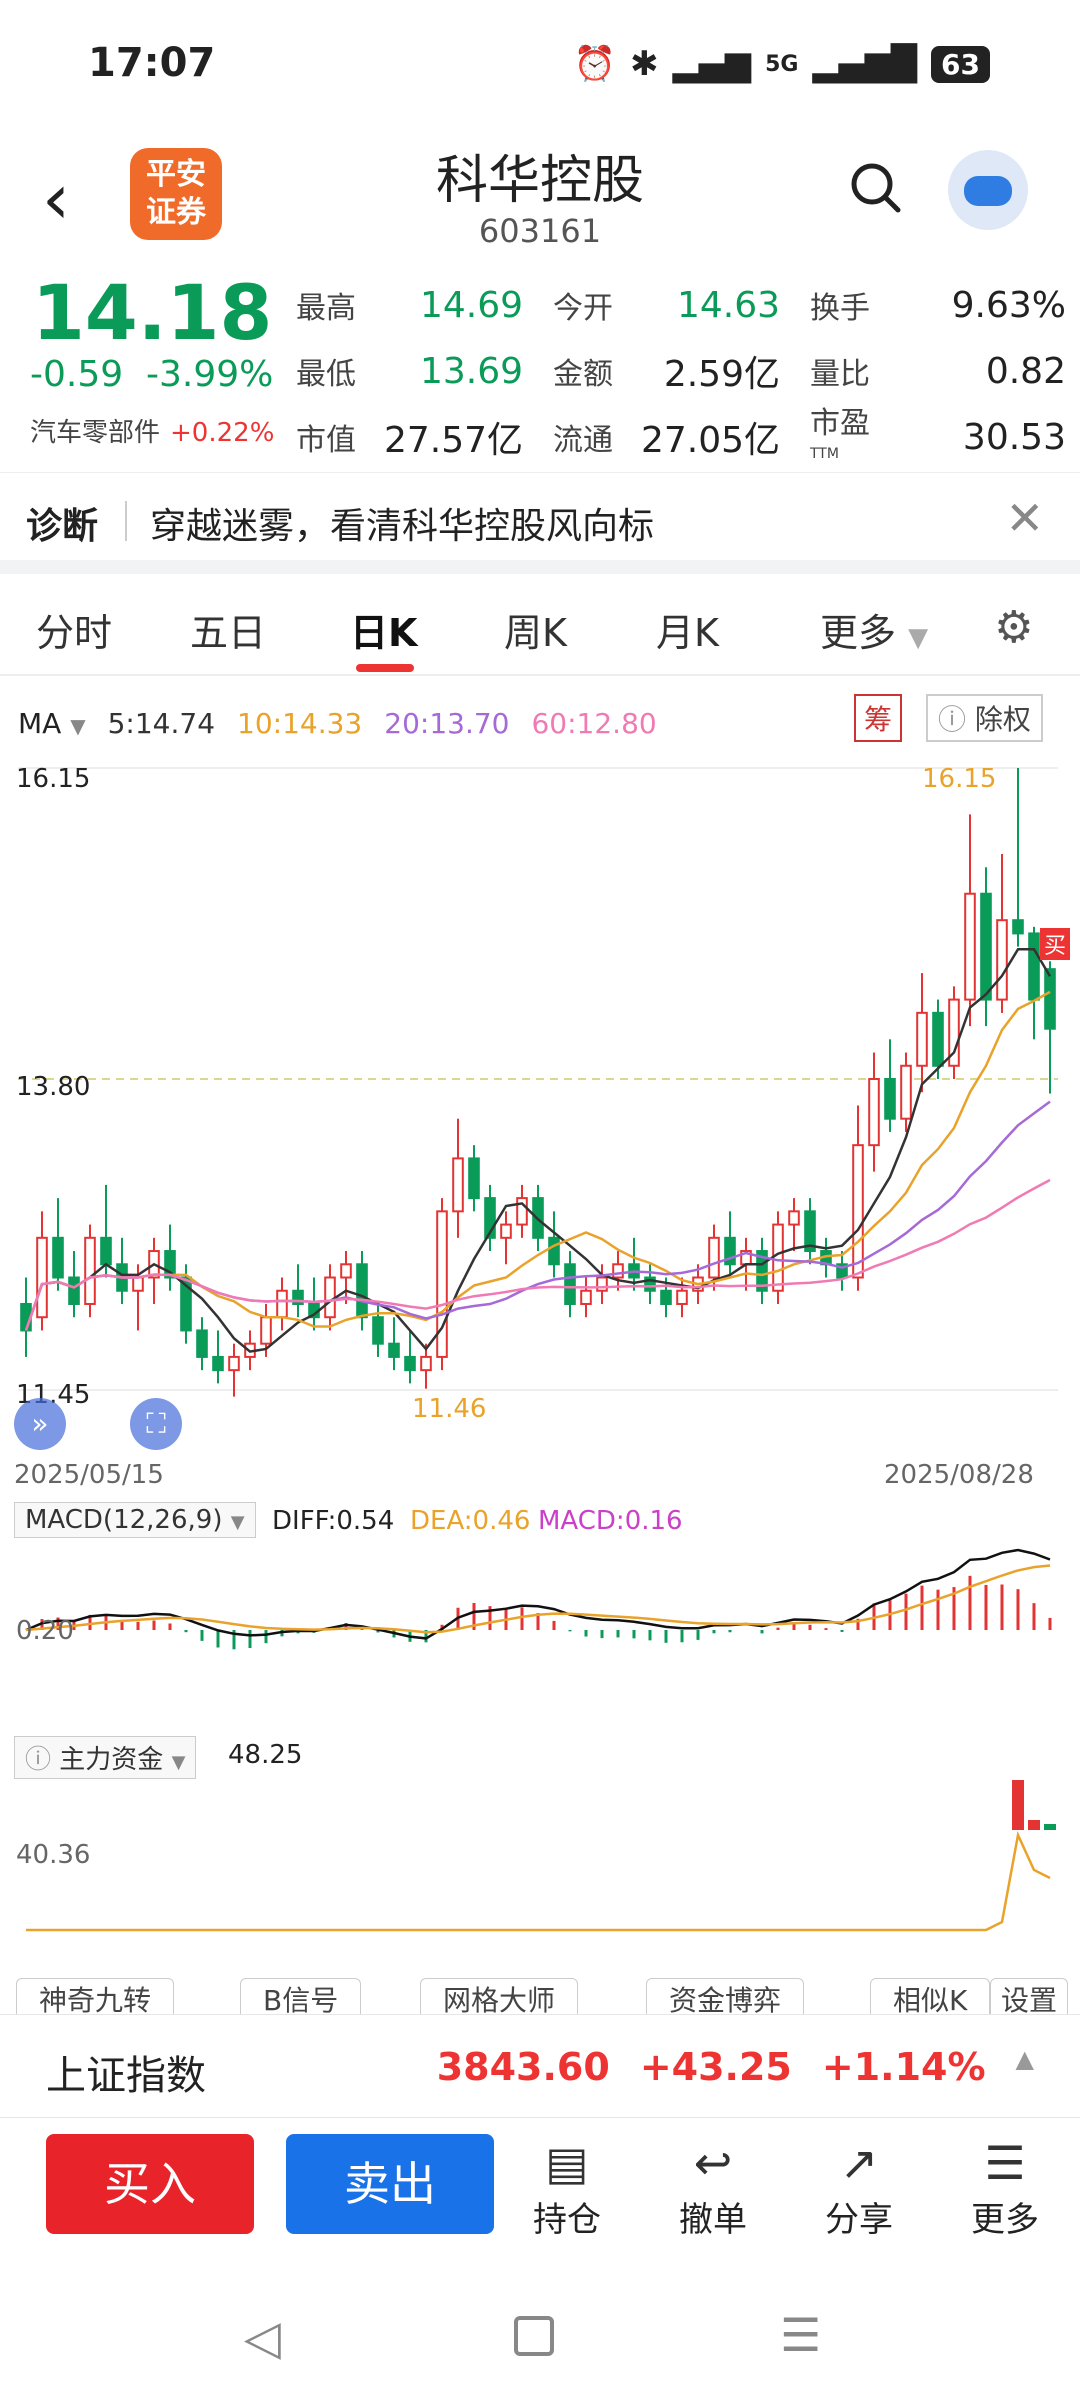 This screenshot has height=2392, width=1080. I want to click on chart-tabs: 分时 五日 日K 周K 月K 更多 ▼ ⚙, so click(540, 628).